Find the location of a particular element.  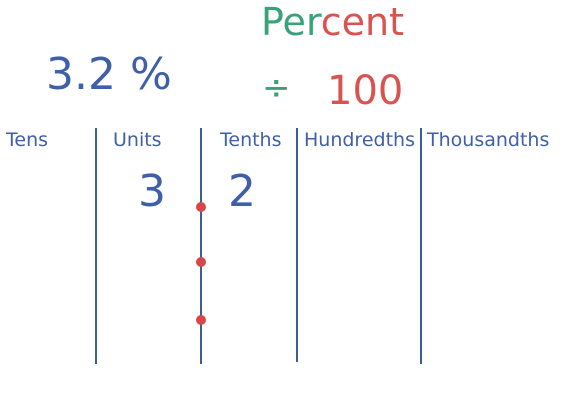

title-part-cent: cent is located at coordinates (362, 22).